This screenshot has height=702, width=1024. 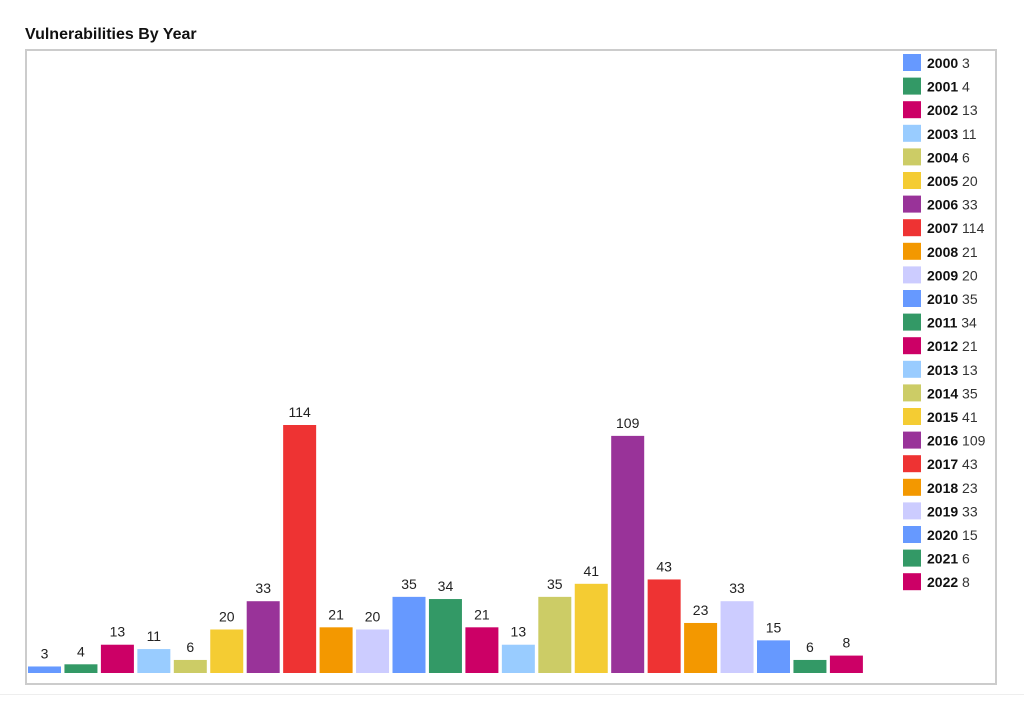 I want to click on chart-title: Vulnerabilities By Year, so click(x=111, y=34).